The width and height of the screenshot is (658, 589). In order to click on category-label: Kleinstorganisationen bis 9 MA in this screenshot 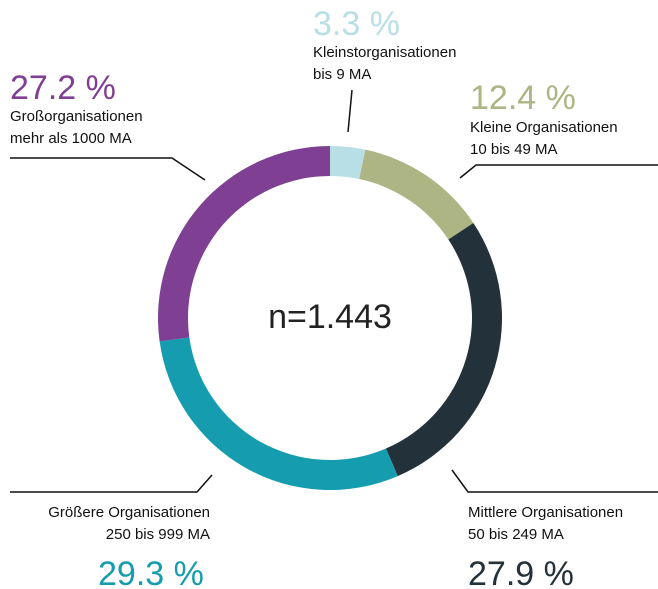, I will do `click(385, 63)`.